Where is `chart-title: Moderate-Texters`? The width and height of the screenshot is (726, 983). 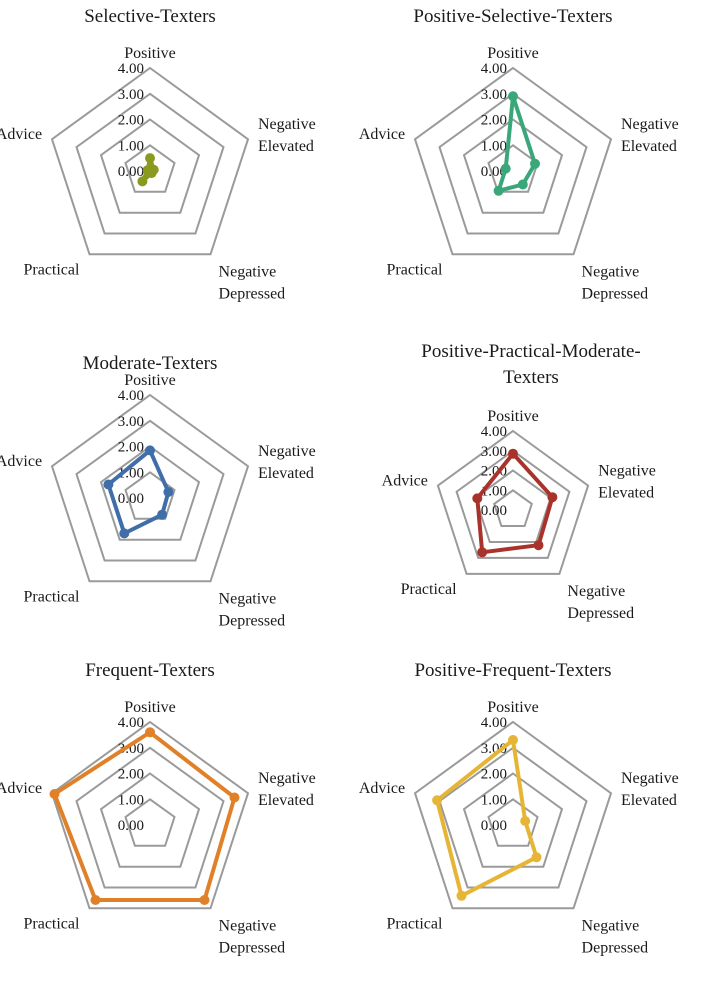
chart-title: Moderate-Texters is located at coordinates (150, 363).